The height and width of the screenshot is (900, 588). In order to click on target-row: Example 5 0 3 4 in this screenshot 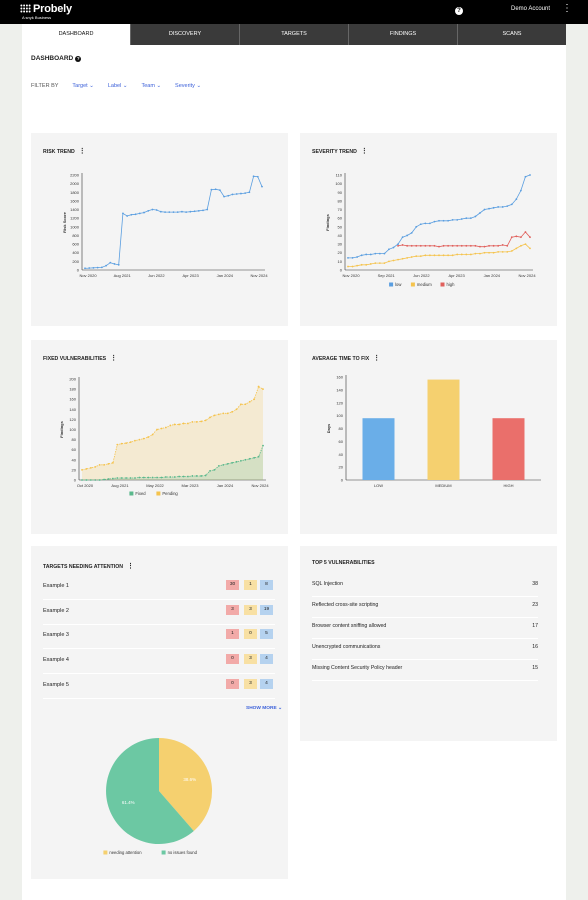, I will do `click(159, 686)`.